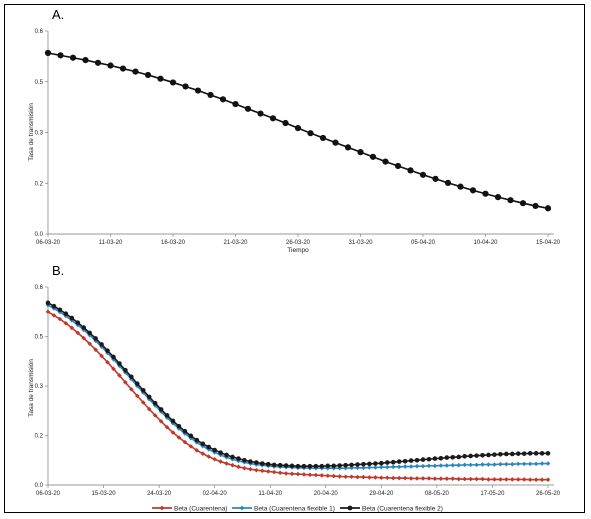 The width and height of the screenshot is (591, 519). I want to click on legend-swatch-marker, so click(162, 508).